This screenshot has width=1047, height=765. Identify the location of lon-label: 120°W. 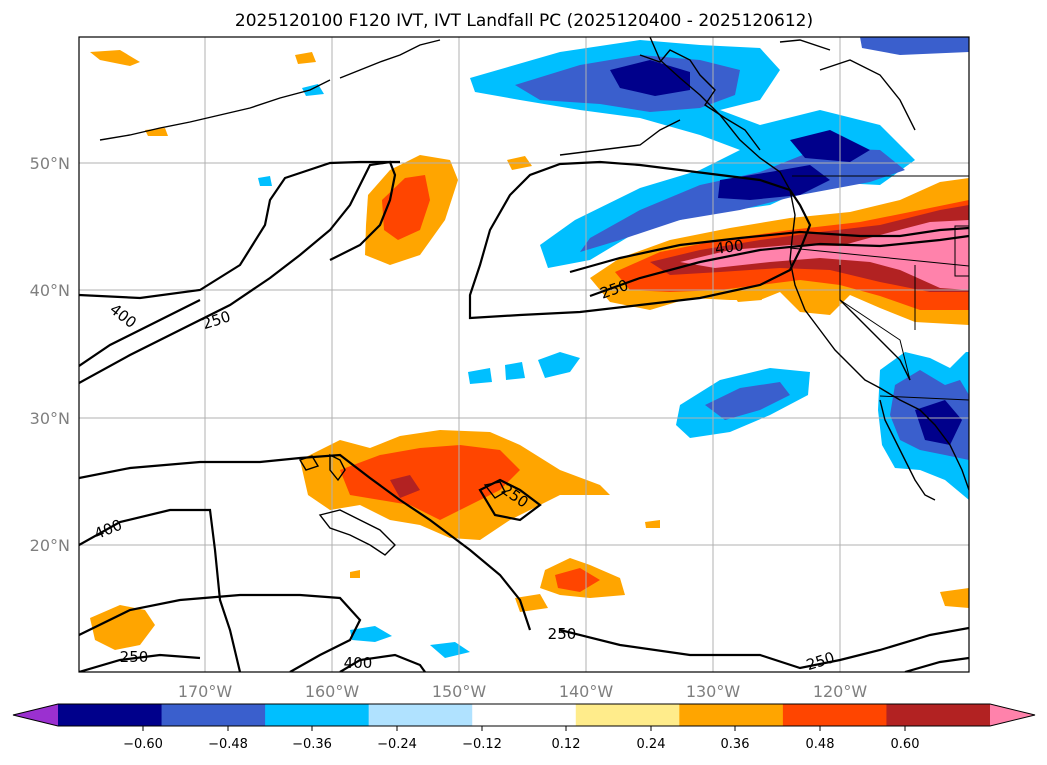
(840, 691).